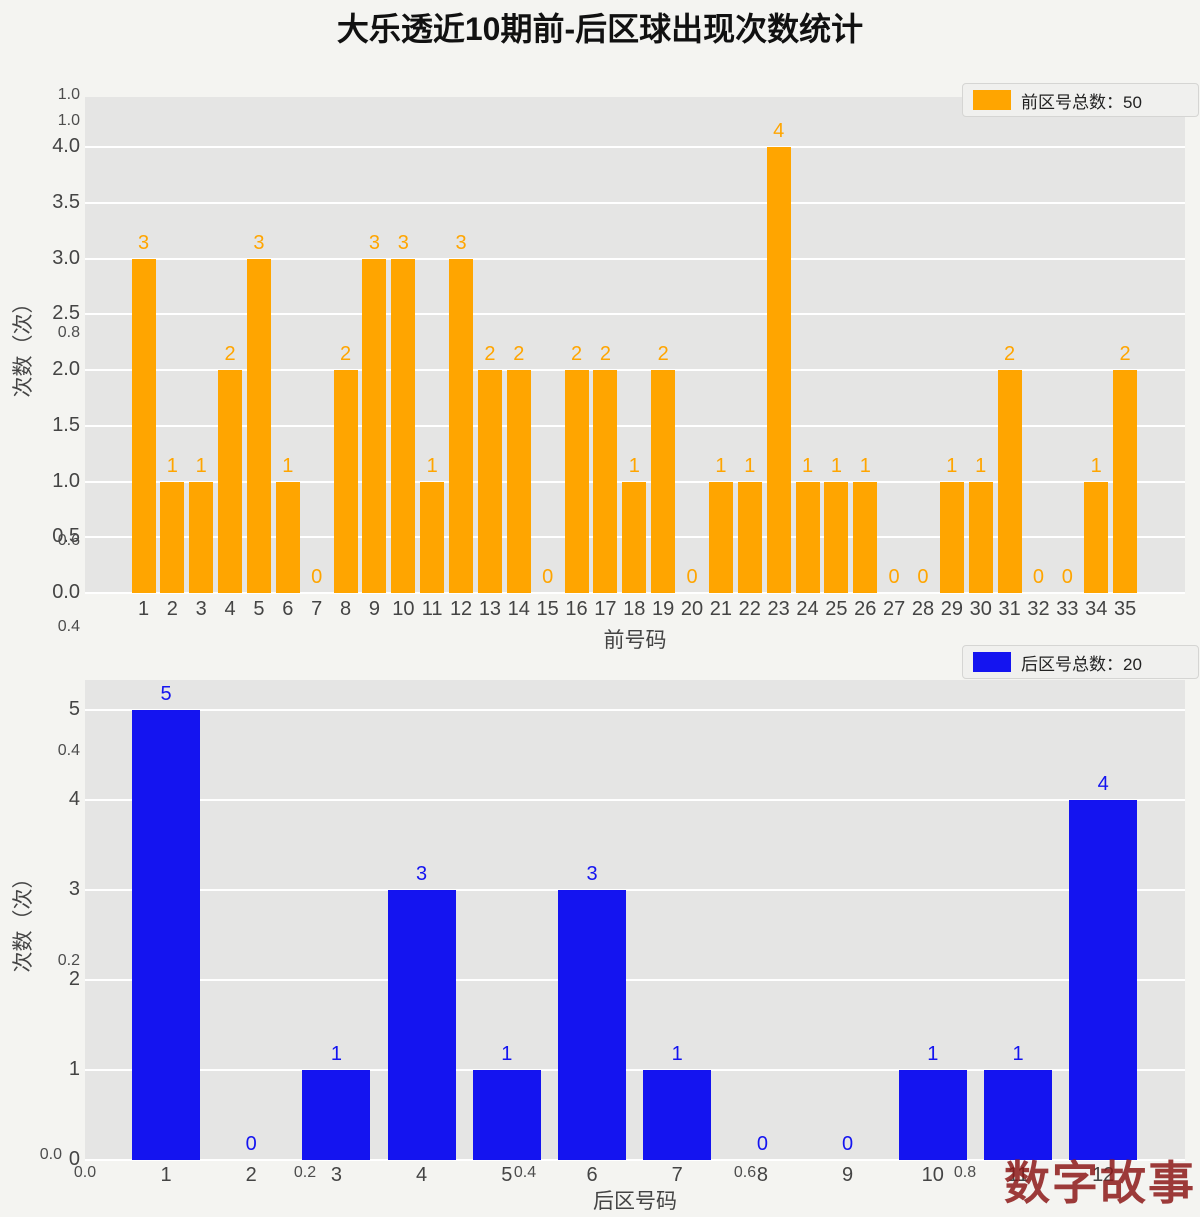 The height and width of the screenshot is (1217, 1200). Describe the element at coordinates (635, 640) in the screenshot. I see `front-x-axis-label: 前号码` at that location.